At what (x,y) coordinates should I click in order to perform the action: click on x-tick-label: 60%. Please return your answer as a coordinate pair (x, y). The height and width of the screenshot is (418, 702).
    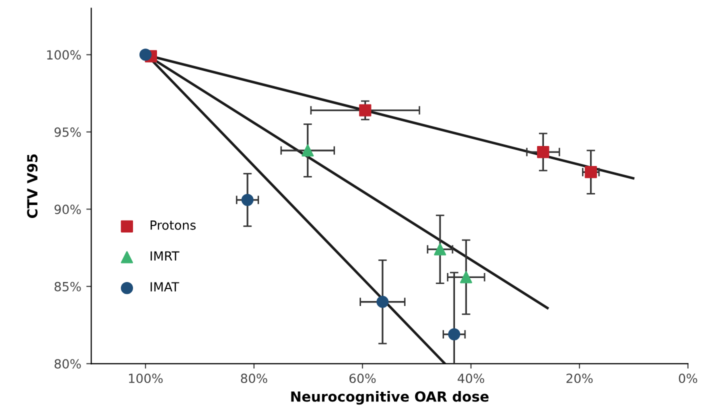
    Looking at the image, I should click on (362, 379).